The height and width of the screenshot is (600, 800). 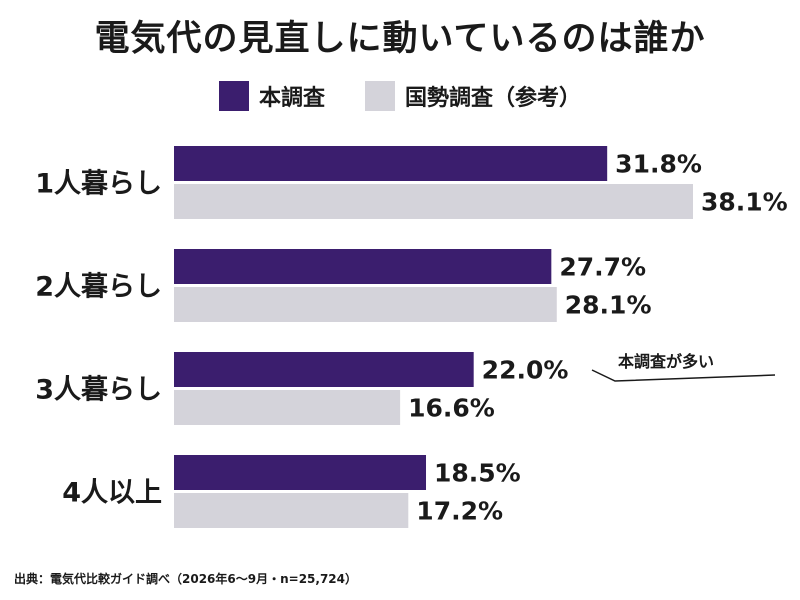 I want to click on category-label-3: 3人暮らし, so click(x=98, y=390).